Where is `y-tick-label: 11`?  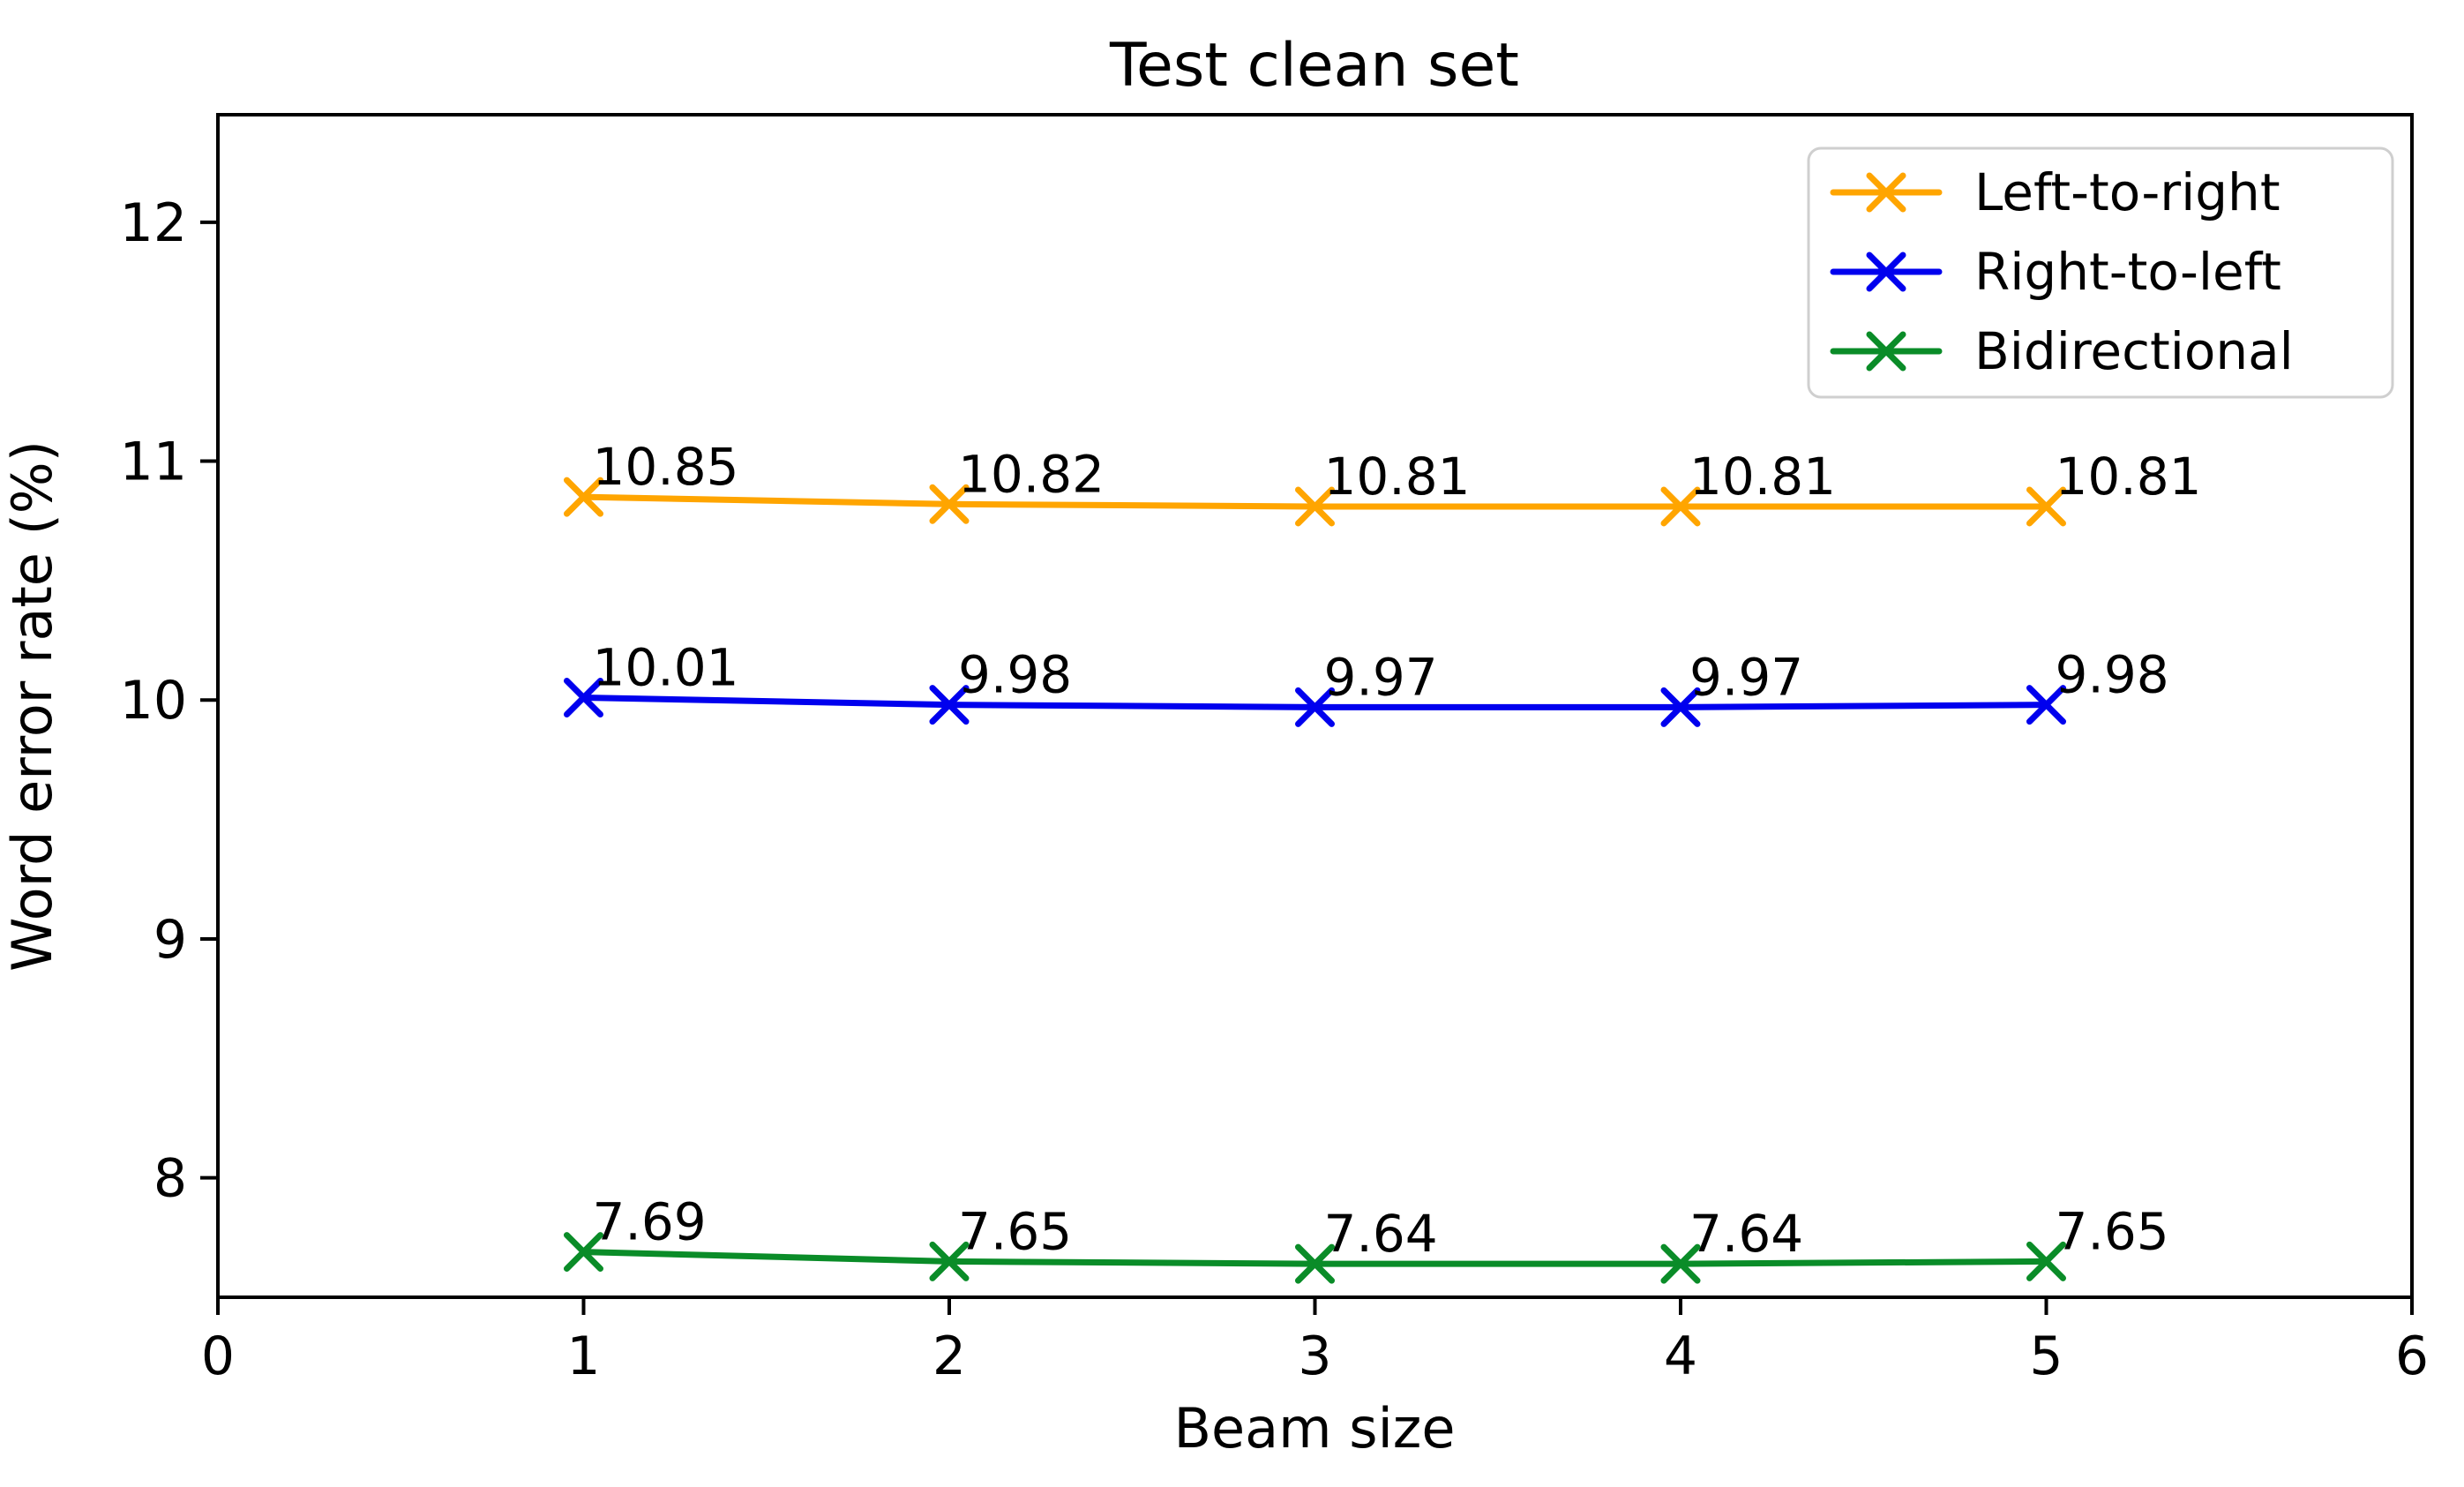 y-tick-label: 11 is located at coordinates (153, 462).